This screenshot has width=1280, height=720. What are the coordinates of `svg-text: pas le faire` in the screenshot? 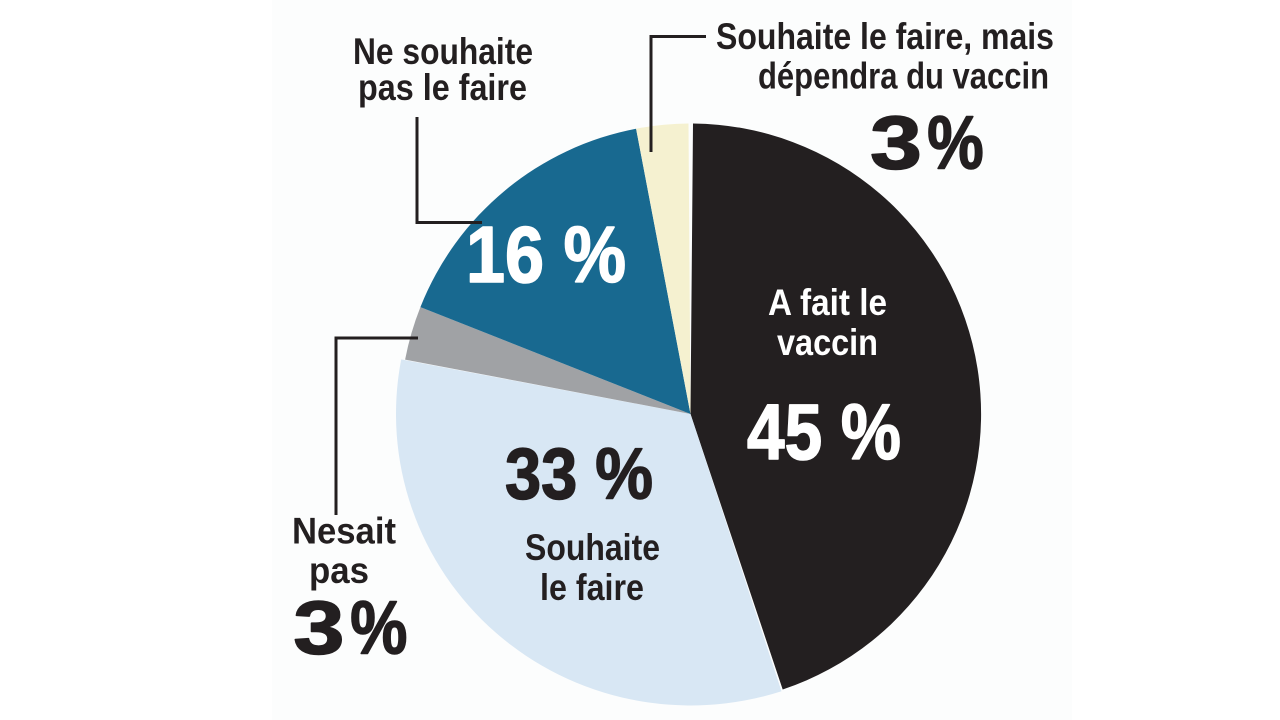 It's located at (442, 87).